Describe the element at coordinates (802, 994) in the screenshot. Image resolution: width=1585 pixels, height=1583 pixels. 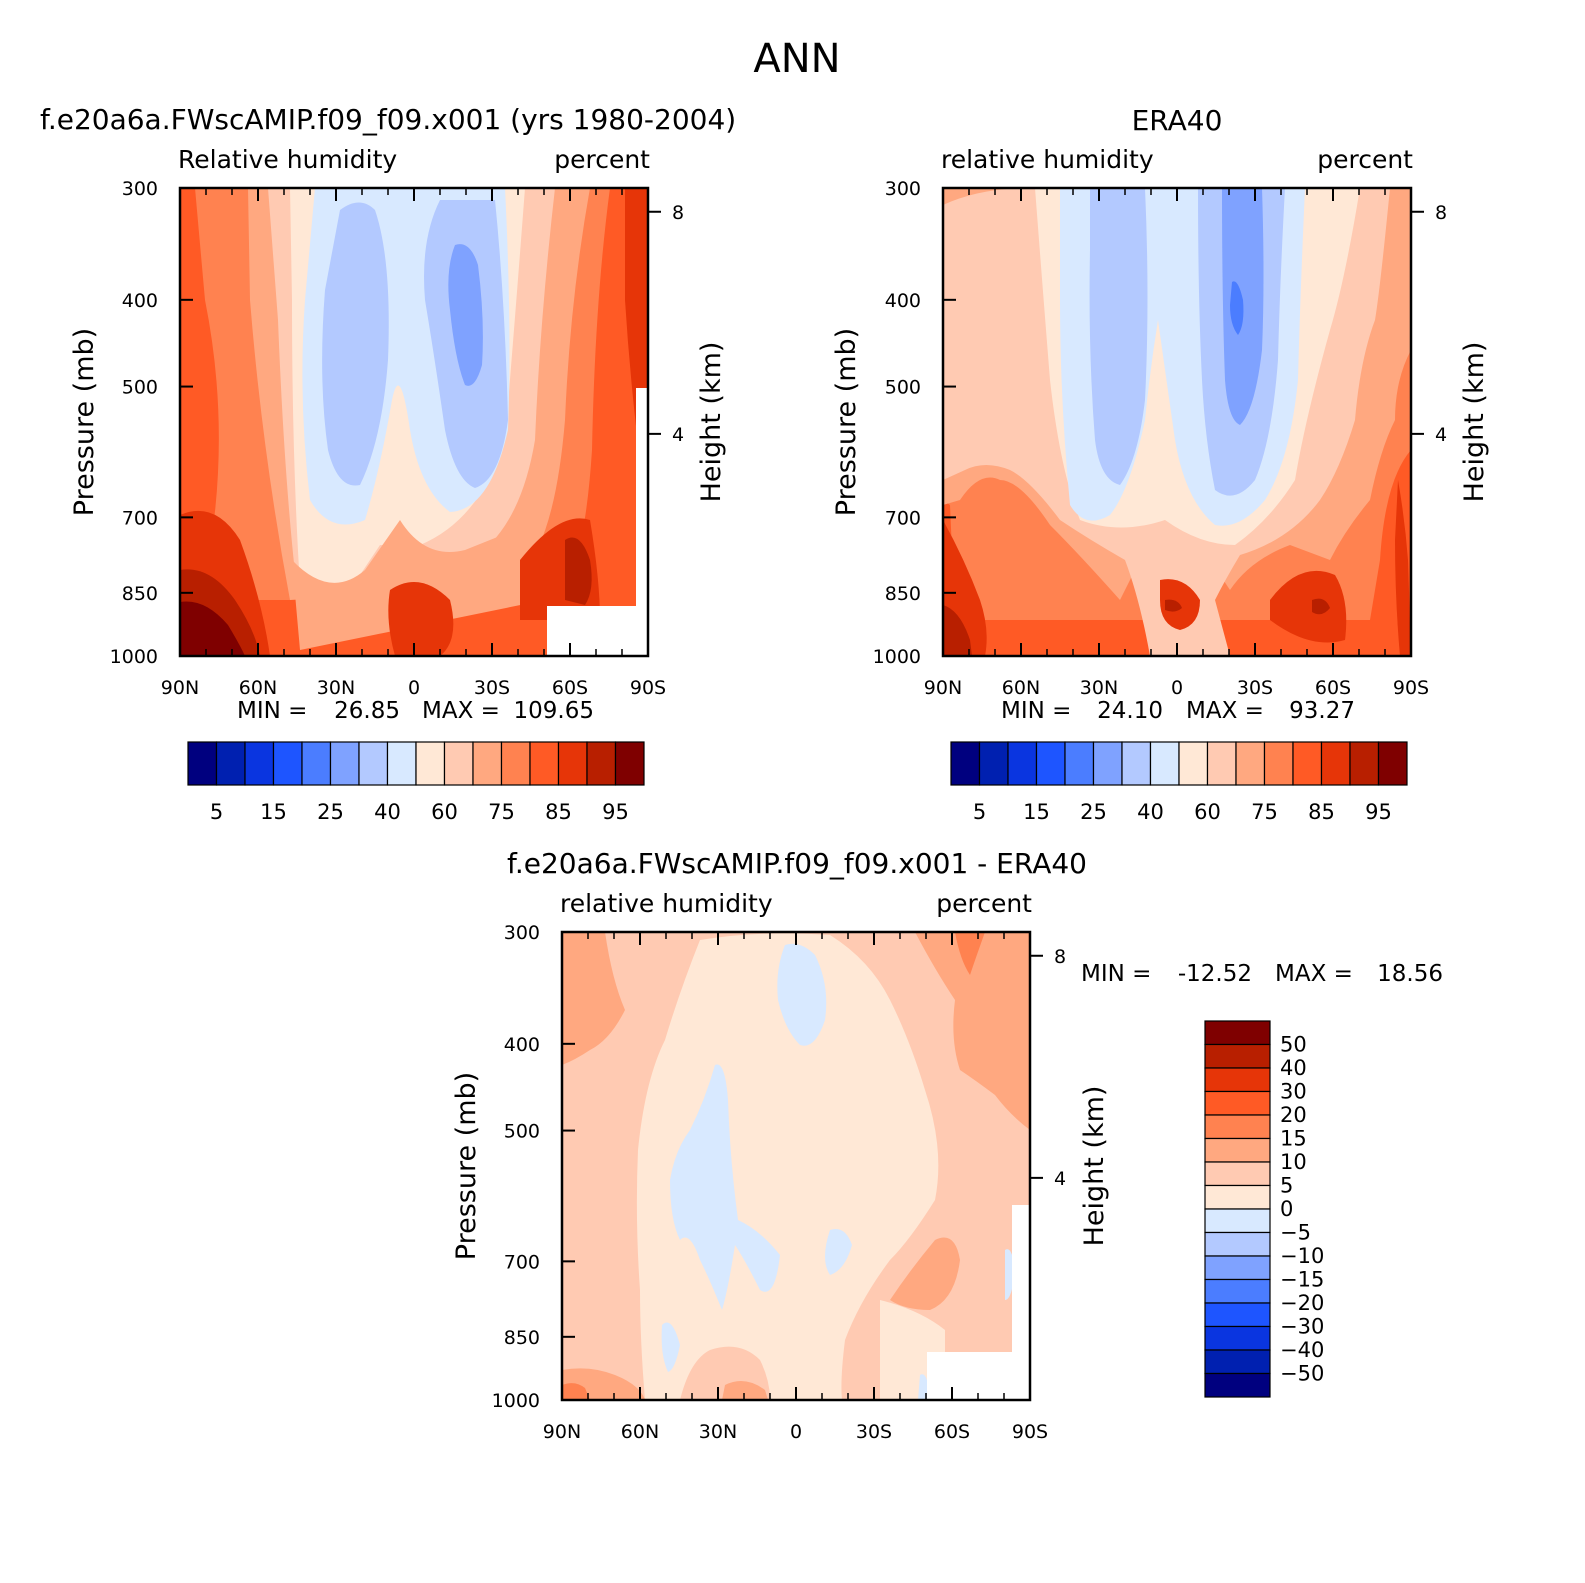
I see `contour-band-neg5-0a` at that location.